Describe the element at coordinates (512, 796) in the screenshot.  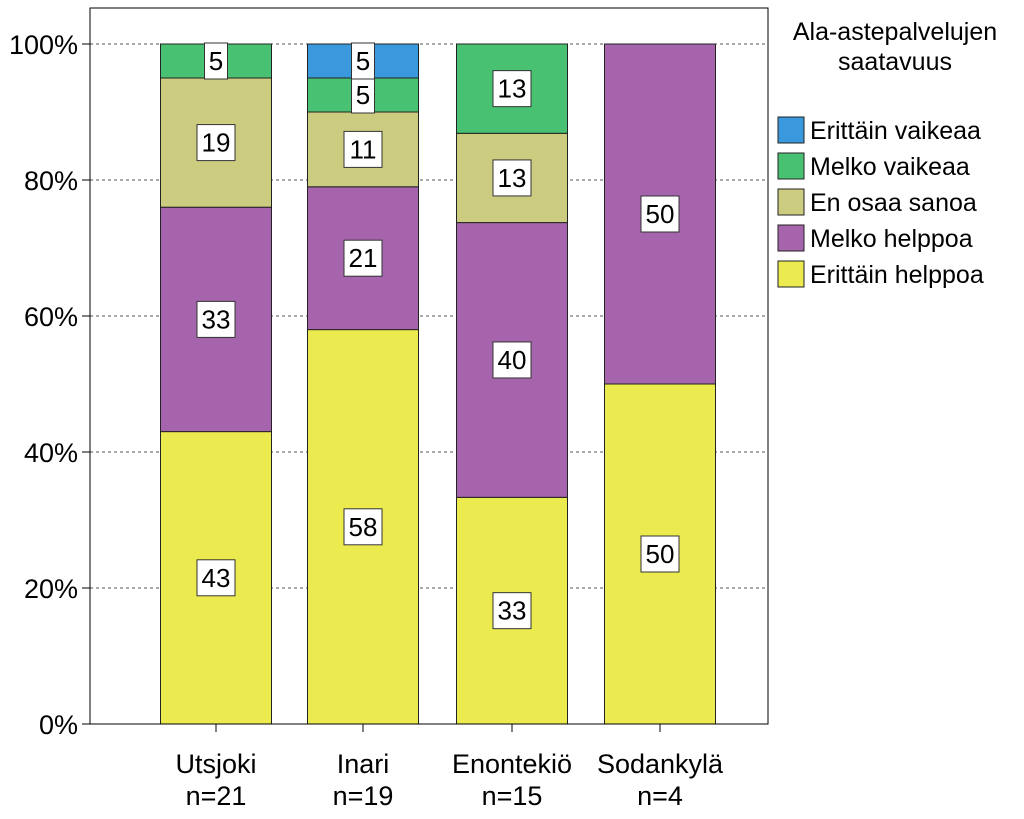
I see `category-count-label: n=15` at that location.